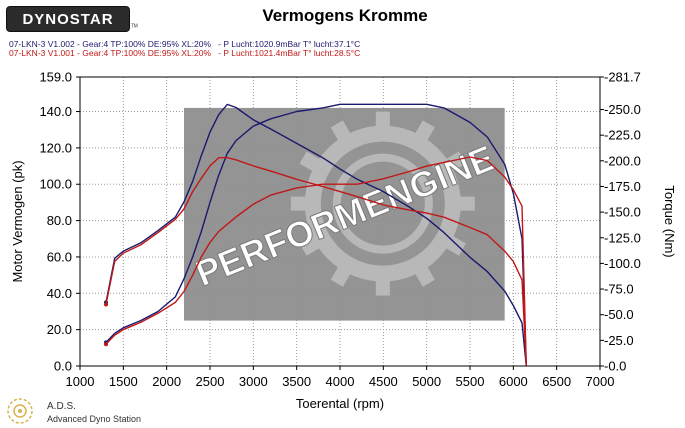 The height and width of the screenshot is (428, 685). What do you see at coordinates (55, 77) in the screenshot?
I see `y-tick-label: 159.0` at bounding box center [55, 77].